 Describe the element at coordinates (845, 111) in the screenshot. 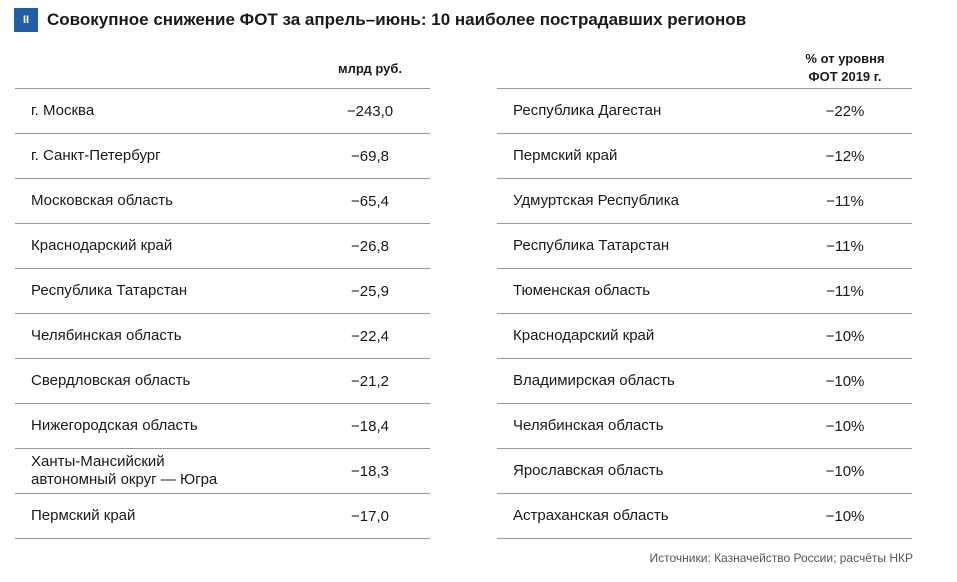

I see `value: −22%` at that location.